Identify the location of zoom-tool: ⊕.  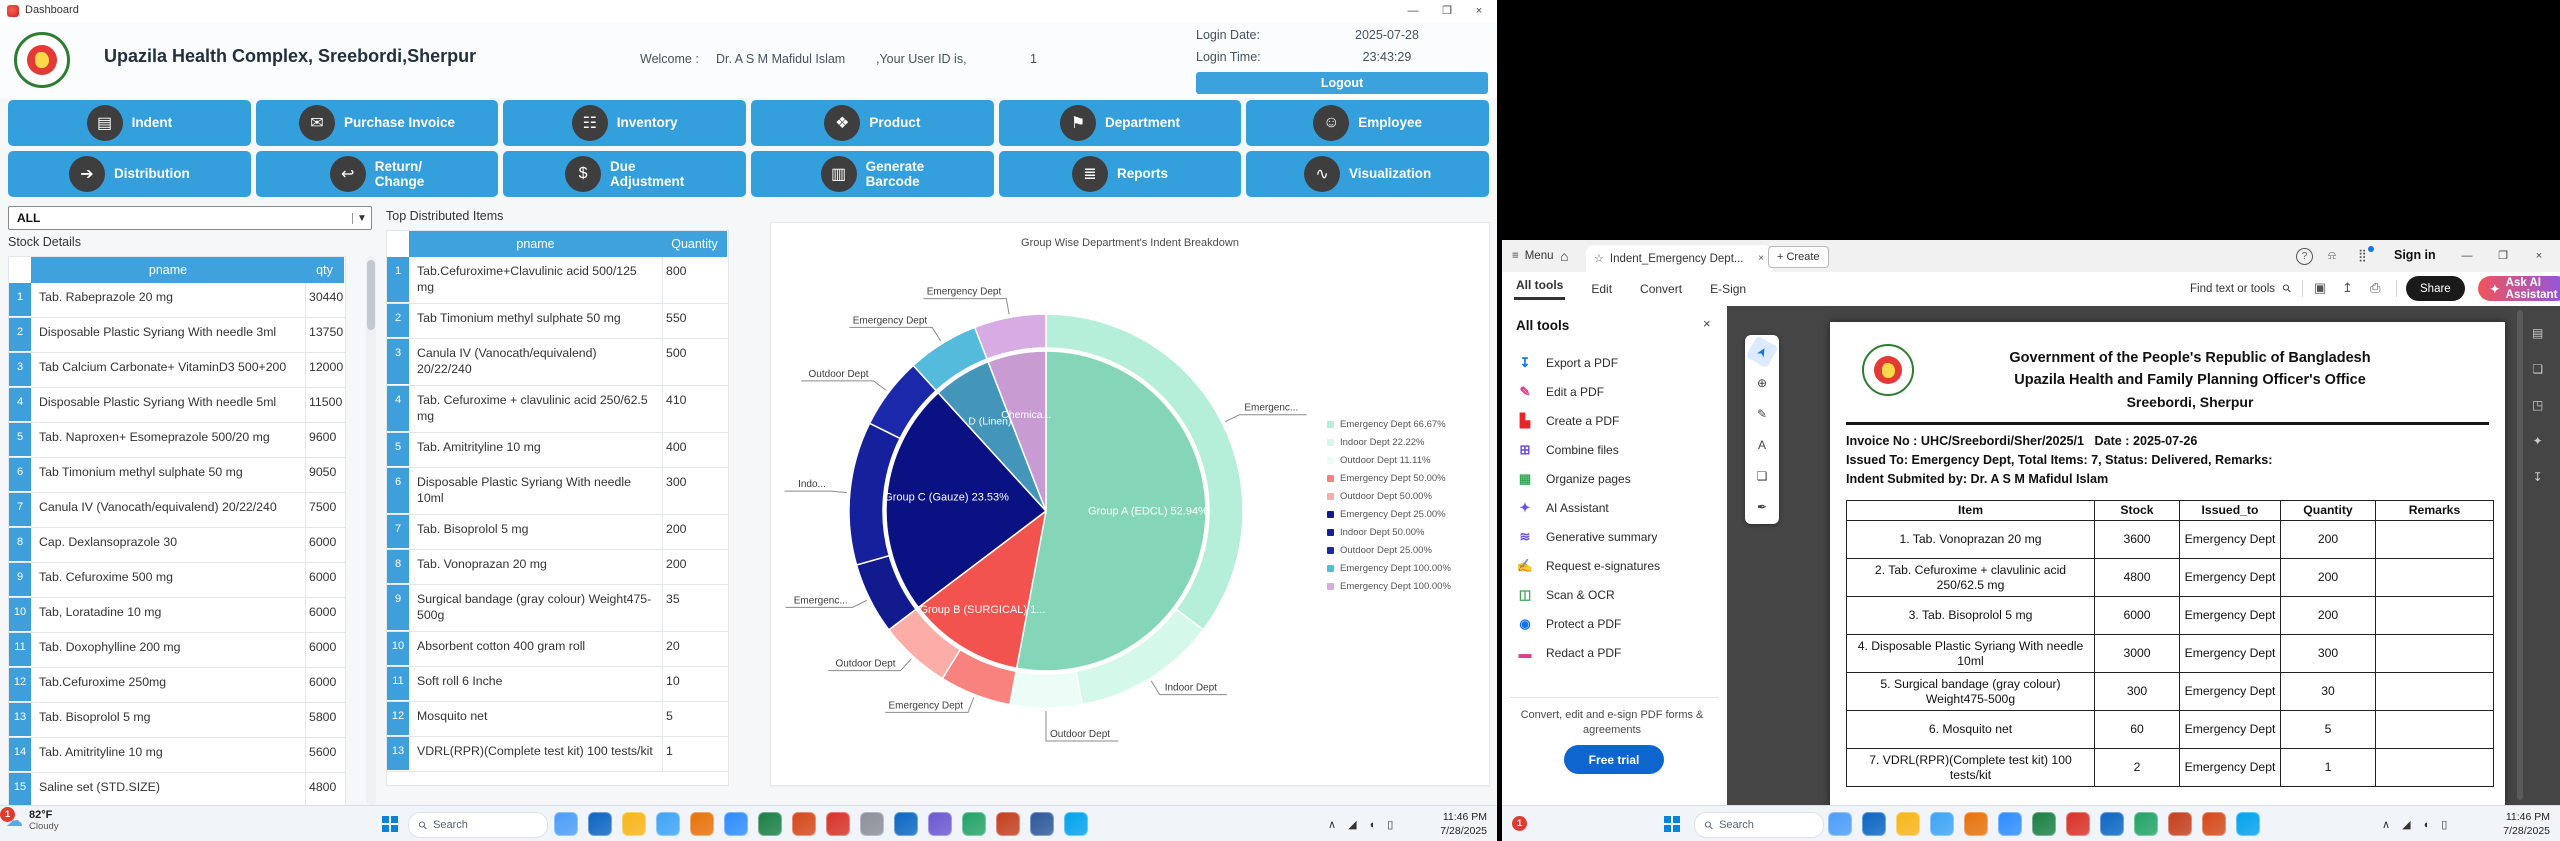
(1762, 383).